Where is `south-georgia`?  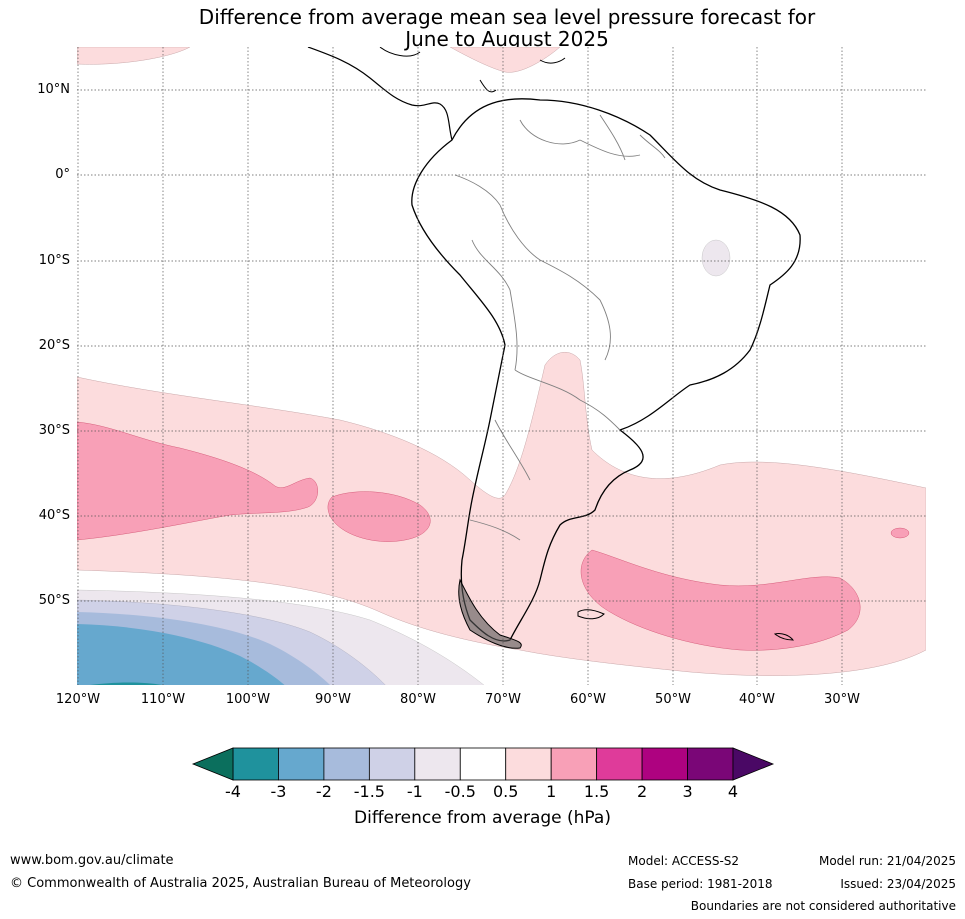 south-georgia is located at coordinates (784, 637).